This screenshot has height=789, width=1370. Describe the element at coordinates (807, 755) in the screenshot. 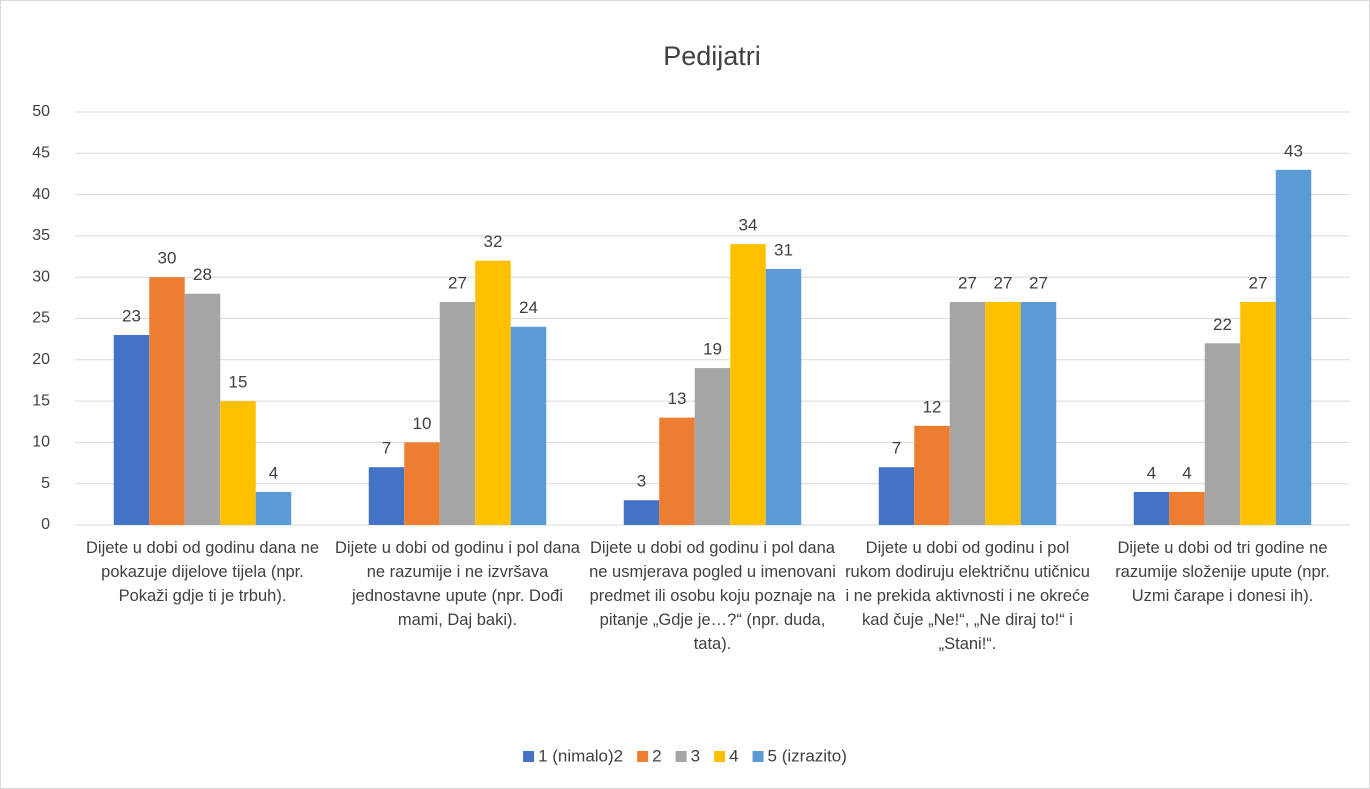

I see `legend-label: 5 (izrazito)` at that location.